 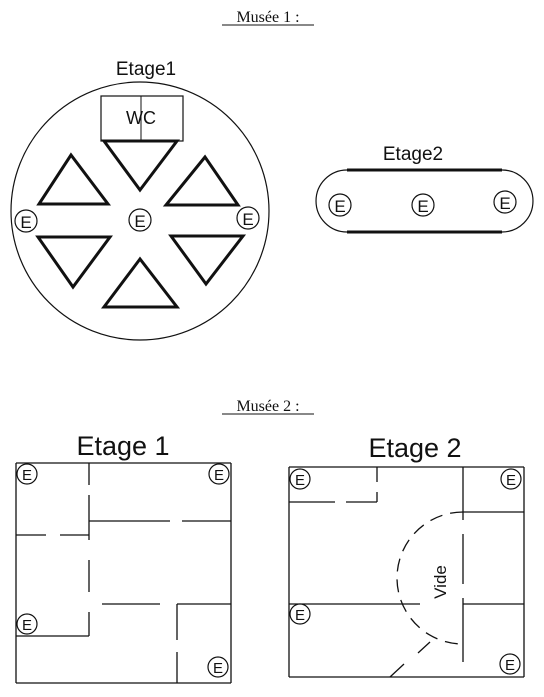 I want to click on museum2-floor1-plan: Etage 1 E, so click(x=123, y=557).